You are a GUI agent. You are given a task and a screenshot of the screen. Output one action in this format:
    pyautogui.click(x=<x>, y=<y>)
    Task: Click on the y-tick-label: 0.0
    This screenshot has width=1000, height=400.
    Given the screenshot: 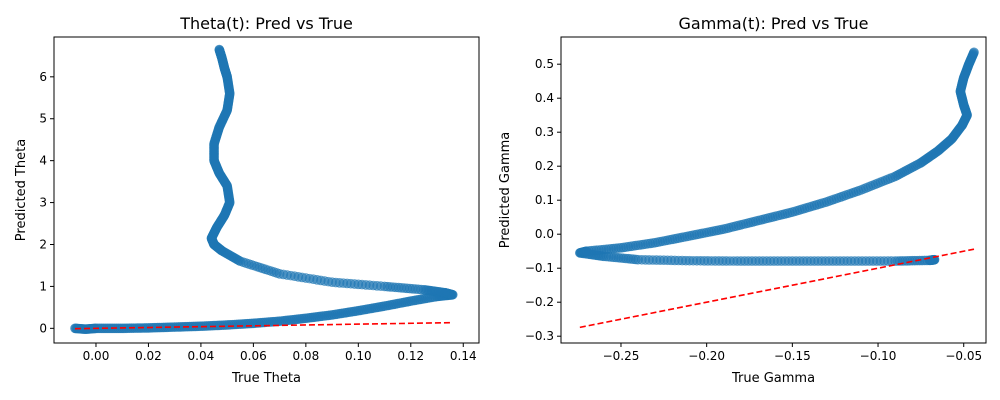 What is the action you would take?
    pyautogui.click(x=544, y=234)
    